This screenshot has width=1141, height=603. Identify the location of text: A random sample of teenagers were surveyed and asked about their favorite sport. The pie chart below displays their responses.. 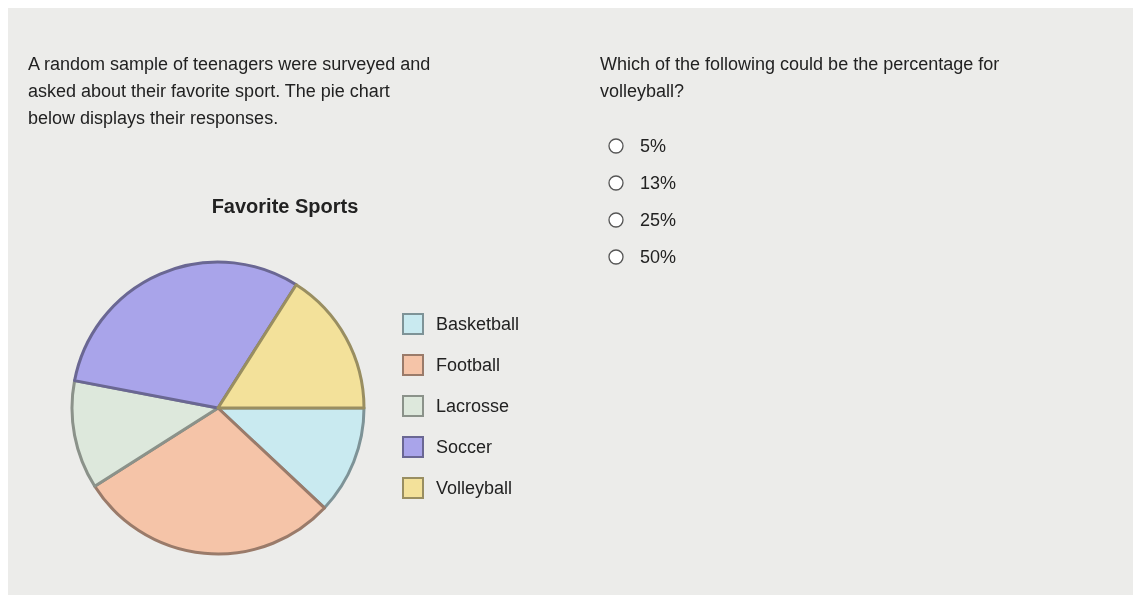
(229, 91).